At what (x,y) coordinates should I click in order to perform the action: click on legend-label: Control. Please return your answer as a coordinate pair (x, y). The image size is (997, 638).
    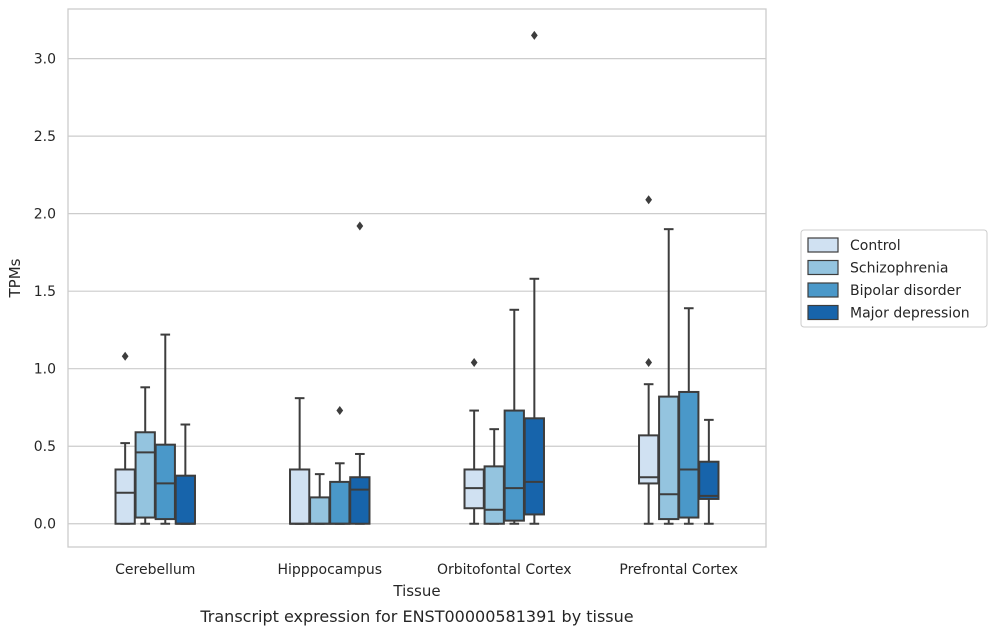
    Looking at the image, I should click on (875, 246).